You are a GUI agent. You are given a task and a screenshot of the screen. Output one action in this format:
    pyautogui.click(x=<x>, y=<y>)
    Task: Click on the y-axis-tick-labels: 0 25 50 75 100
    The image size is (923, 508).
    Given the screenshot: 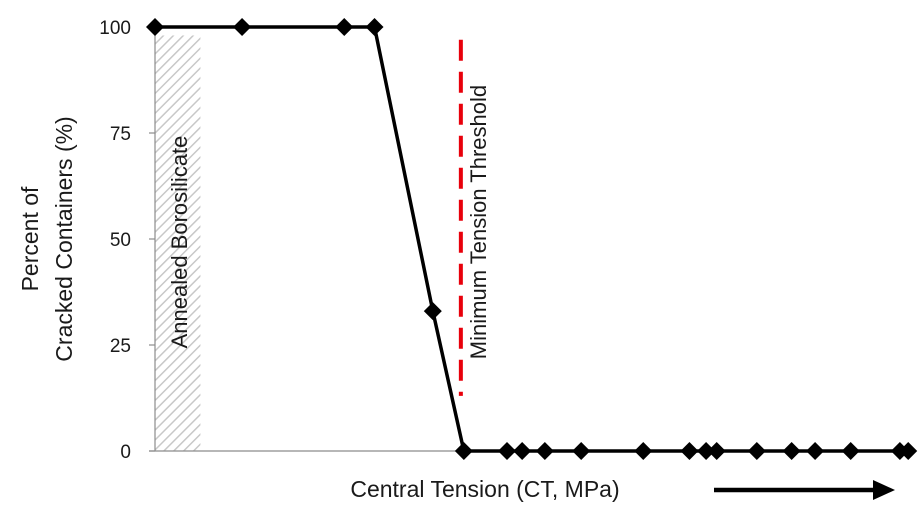 What is the action you would take?
    pyautogui.click(x=115, y=240)
    